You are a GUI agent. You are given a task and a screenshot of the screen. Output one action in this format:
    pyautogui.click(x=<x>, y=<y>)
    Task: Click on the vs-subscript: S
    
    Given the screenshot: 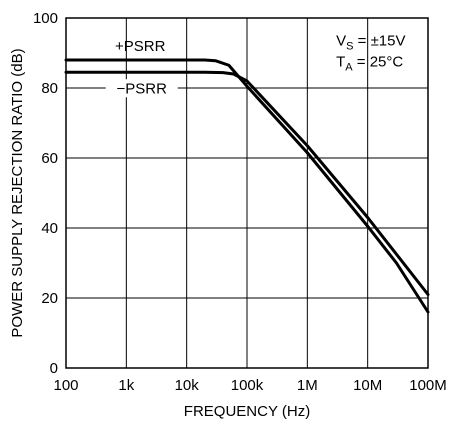 What is the action you would take?
    pyautogui.click(x=349, y=46)
    